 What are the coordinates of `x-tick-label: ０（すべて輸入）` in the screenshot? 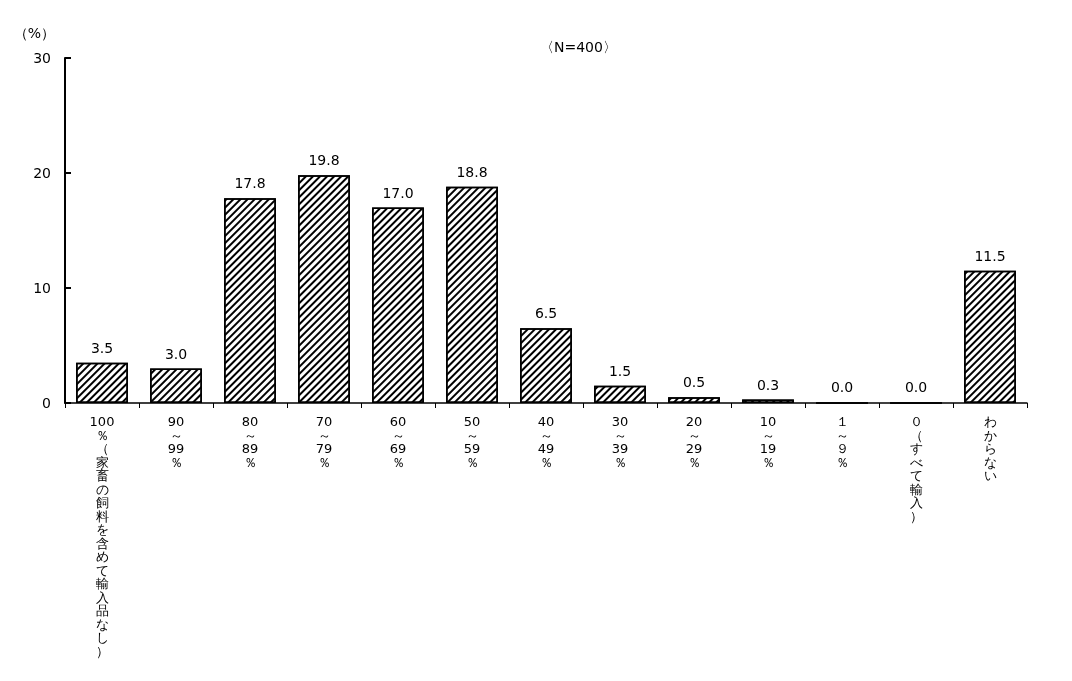 It's located at (916, 469).